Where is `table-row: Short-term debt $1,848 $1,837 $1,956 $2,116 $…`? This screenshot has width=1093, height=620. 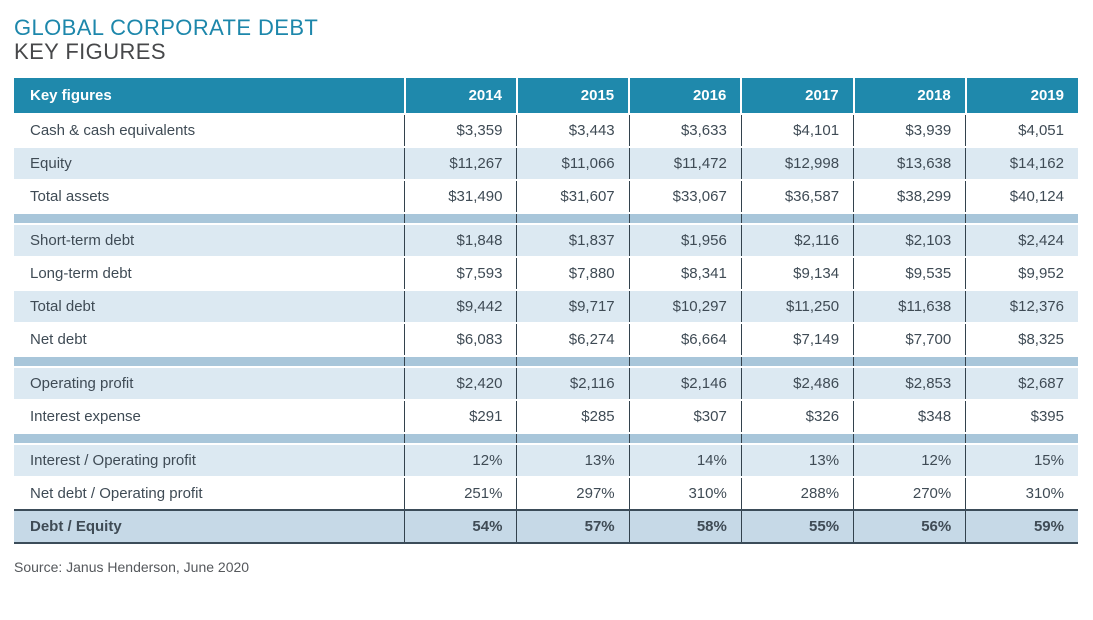
table-row: Short-term debt $1,848 $1,837 $1,956 $2,116 $… is located at coordinates (546, 240).